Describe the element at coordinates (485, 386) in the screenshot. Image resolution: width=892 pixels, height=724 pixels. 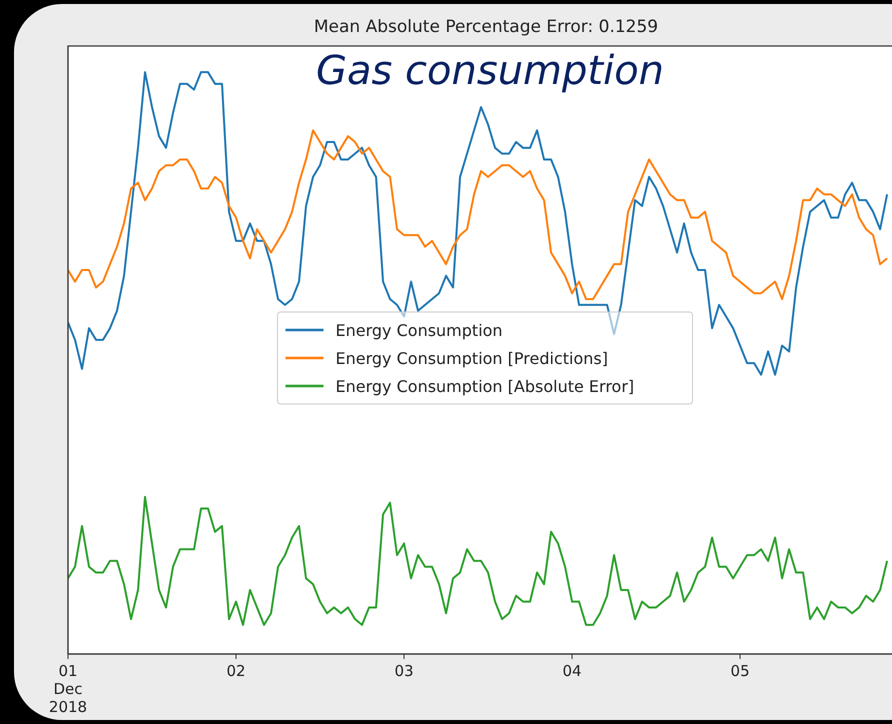
I see `legend-label: Energy Consumption [Absolute Error]` at that location.